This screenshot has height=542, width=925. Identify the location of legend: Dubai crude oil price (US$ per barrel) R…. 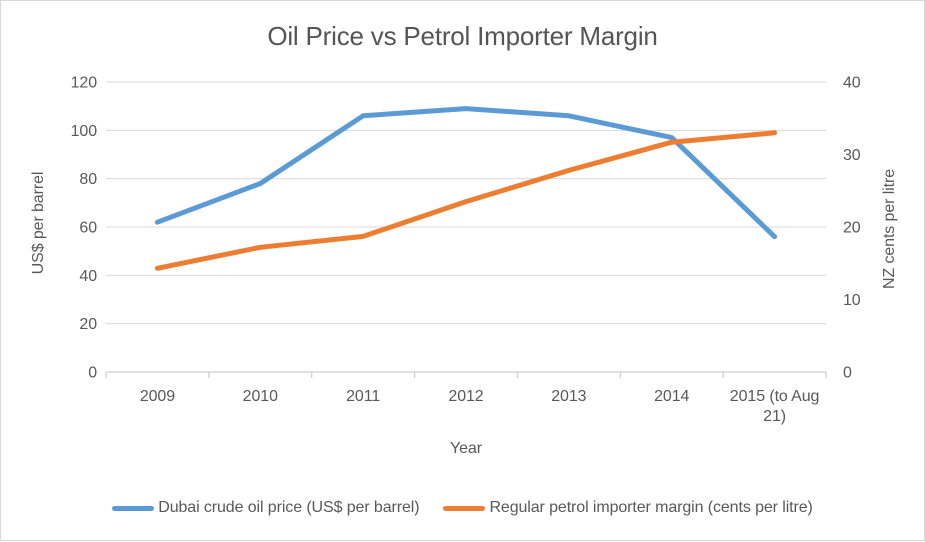
(462, 508).